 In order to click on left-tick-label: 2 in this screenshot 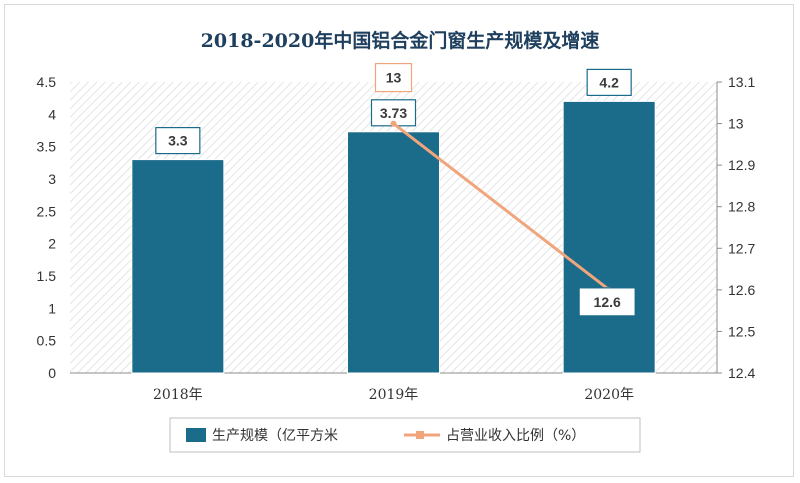, I will do `click(52, 244)`.